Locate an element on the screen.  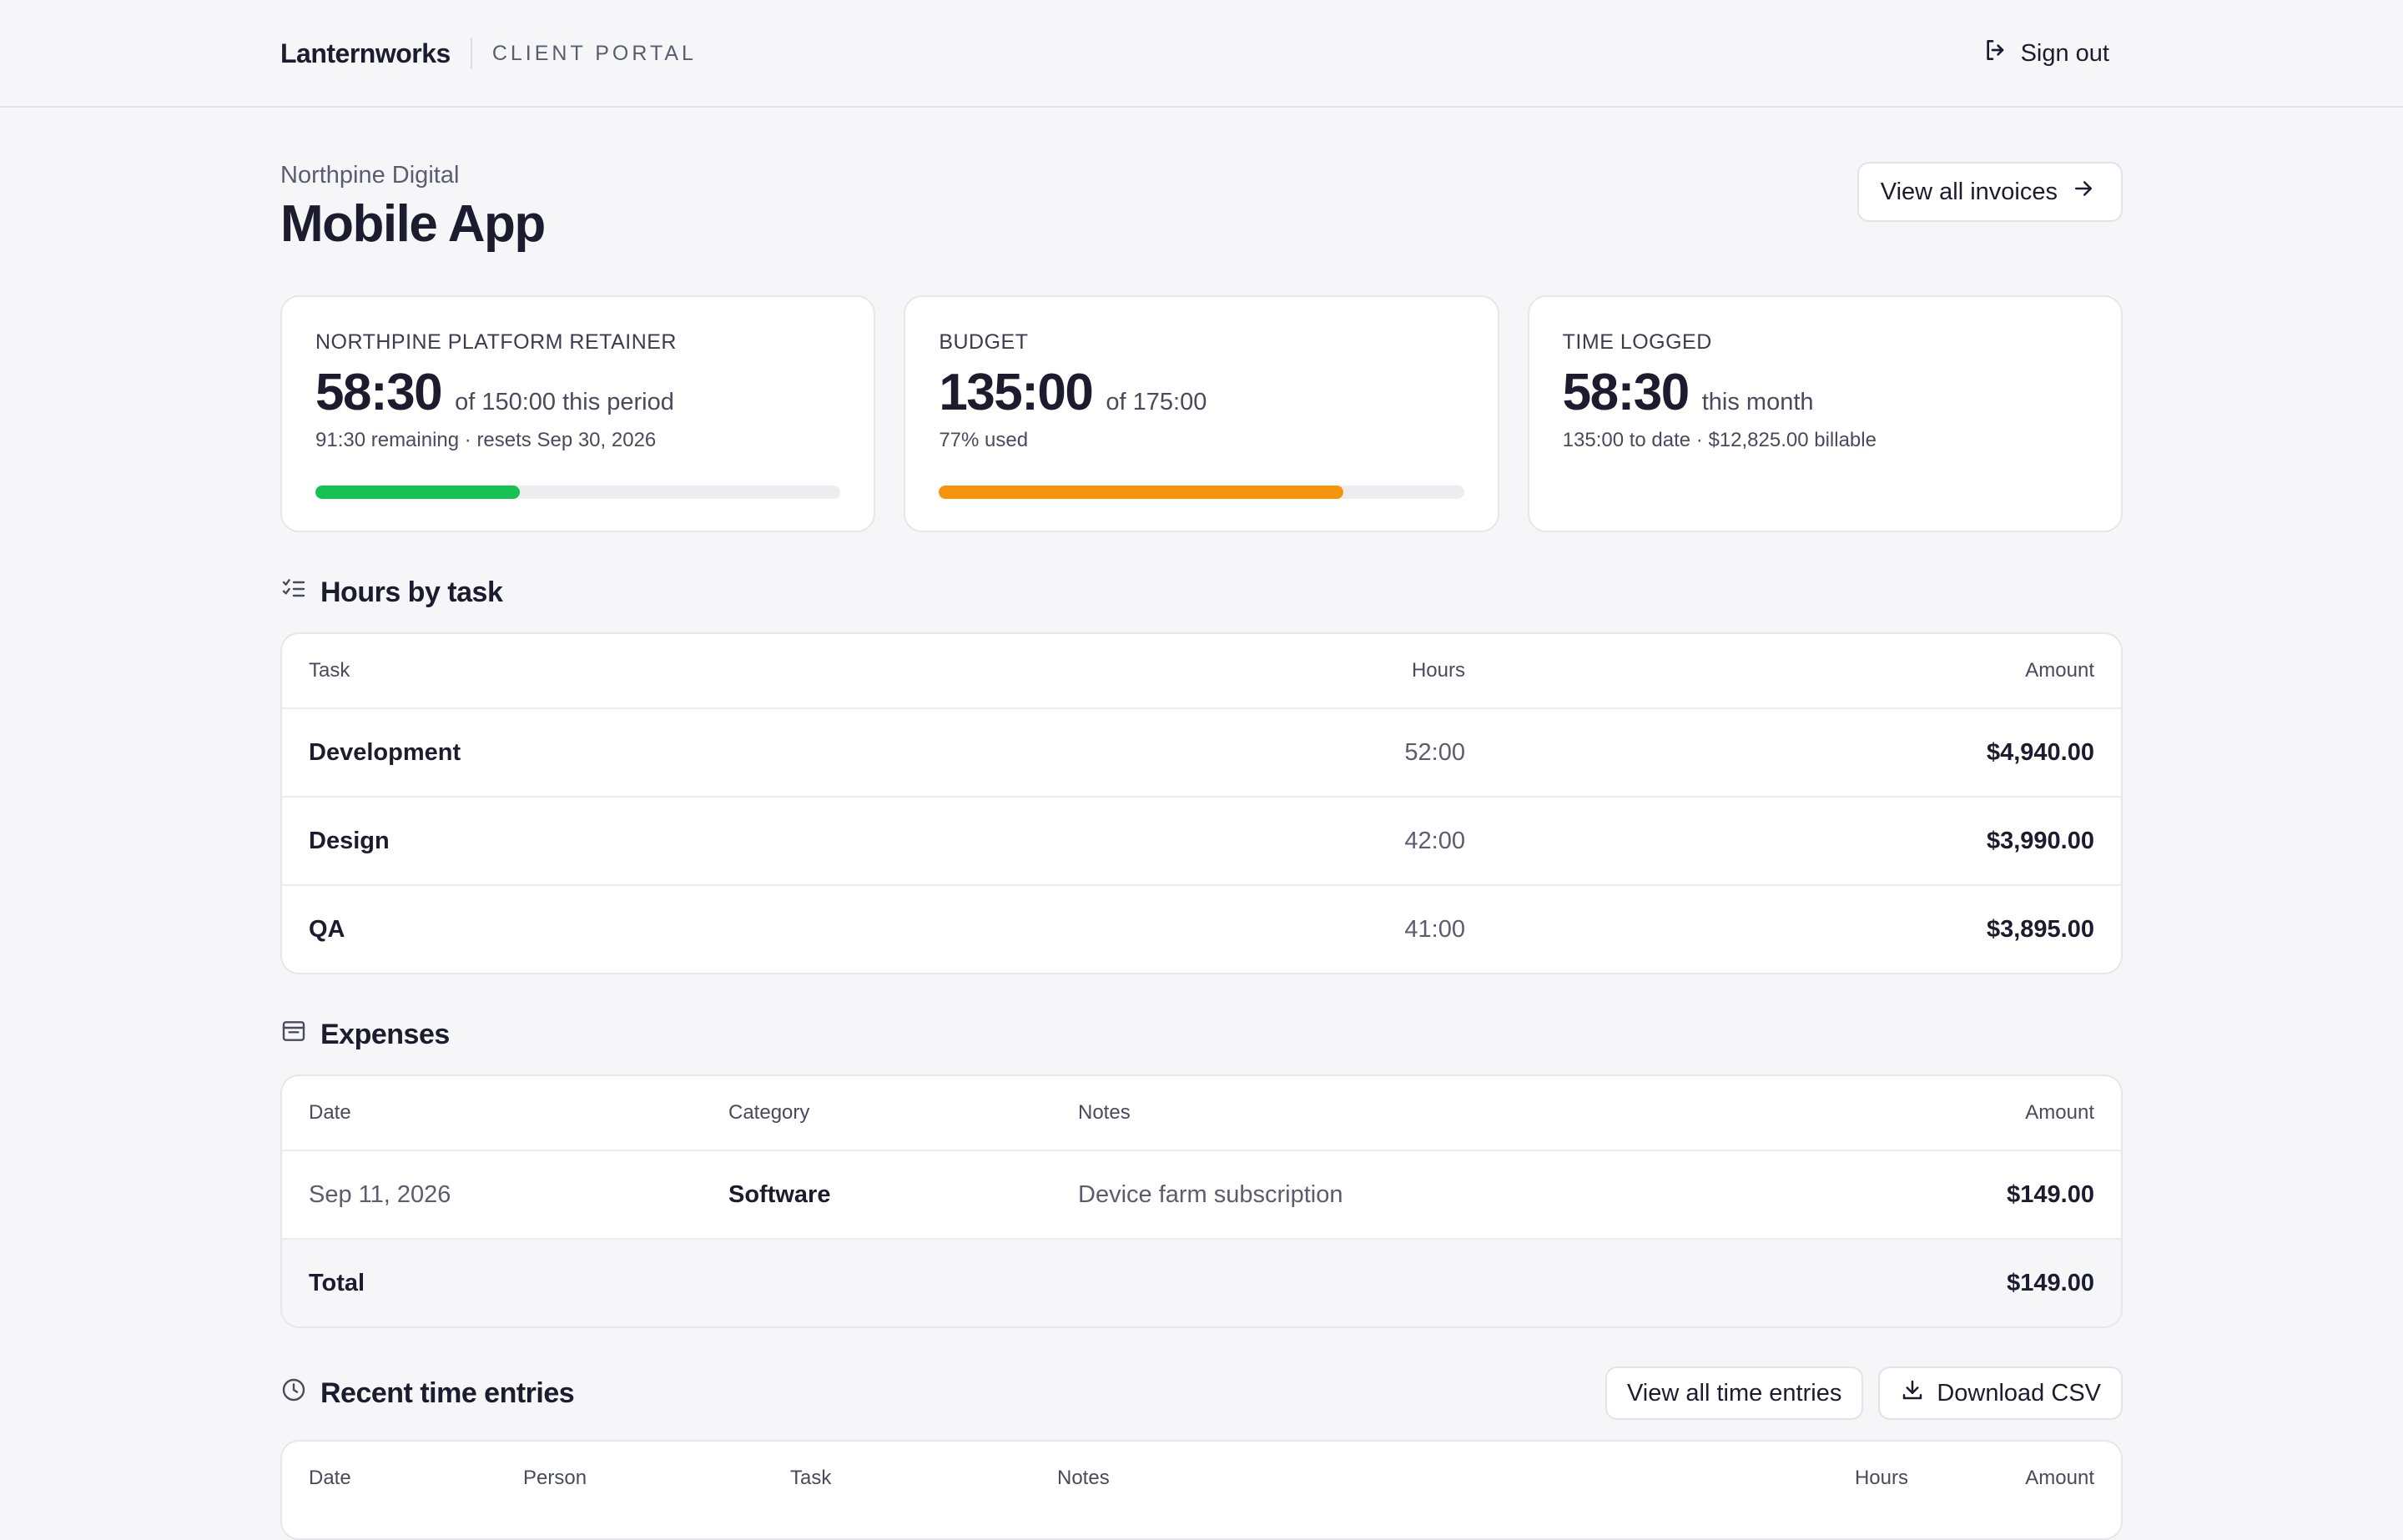
expenses-title: Expenses is located at coordinates (385, 1034).